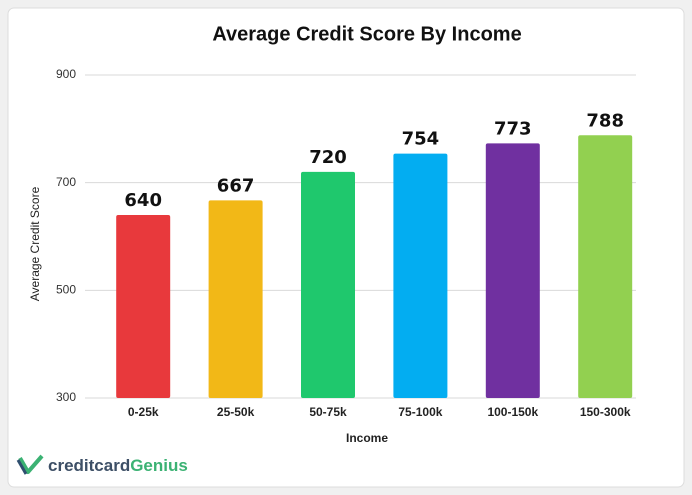 The width and height of the screenshot is (692, 495). I want to click on logo-text: creditcardGenius, so click(118, 465).